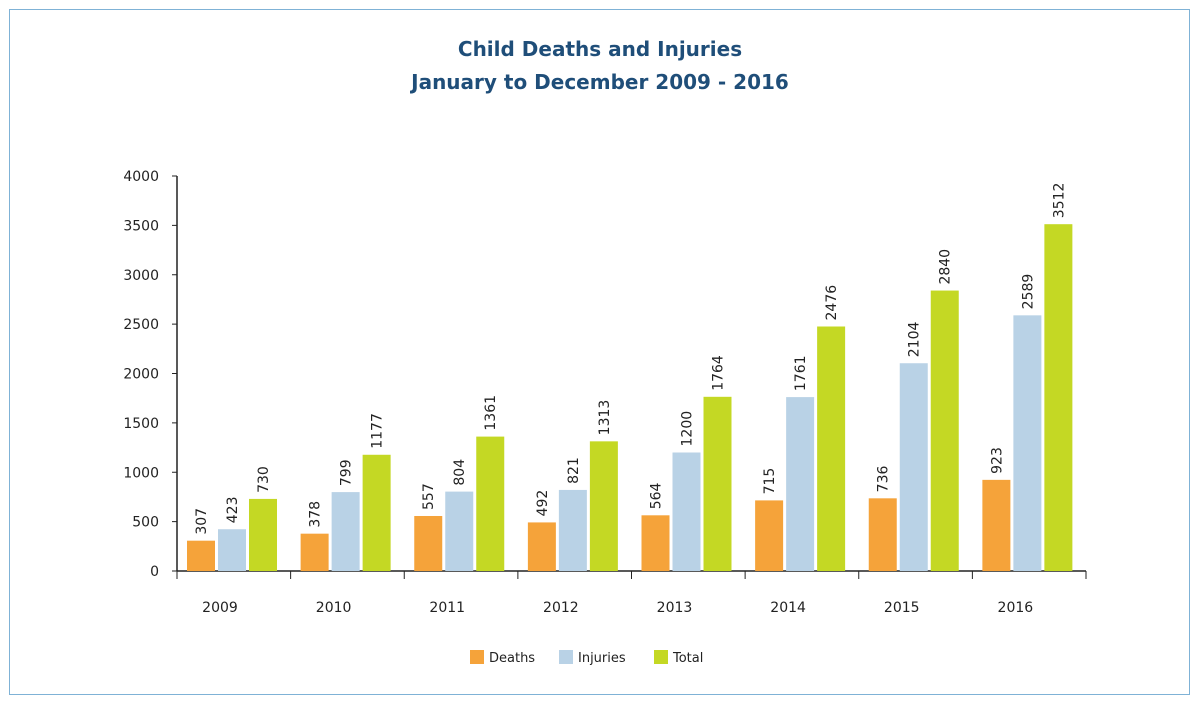 This screenshot has width=1200, height=705. What do you see at coordinates (600, 49) in the screenshot?
I see `chart-title: Child Deaths and Injuries` at bounding box center [600, 49].